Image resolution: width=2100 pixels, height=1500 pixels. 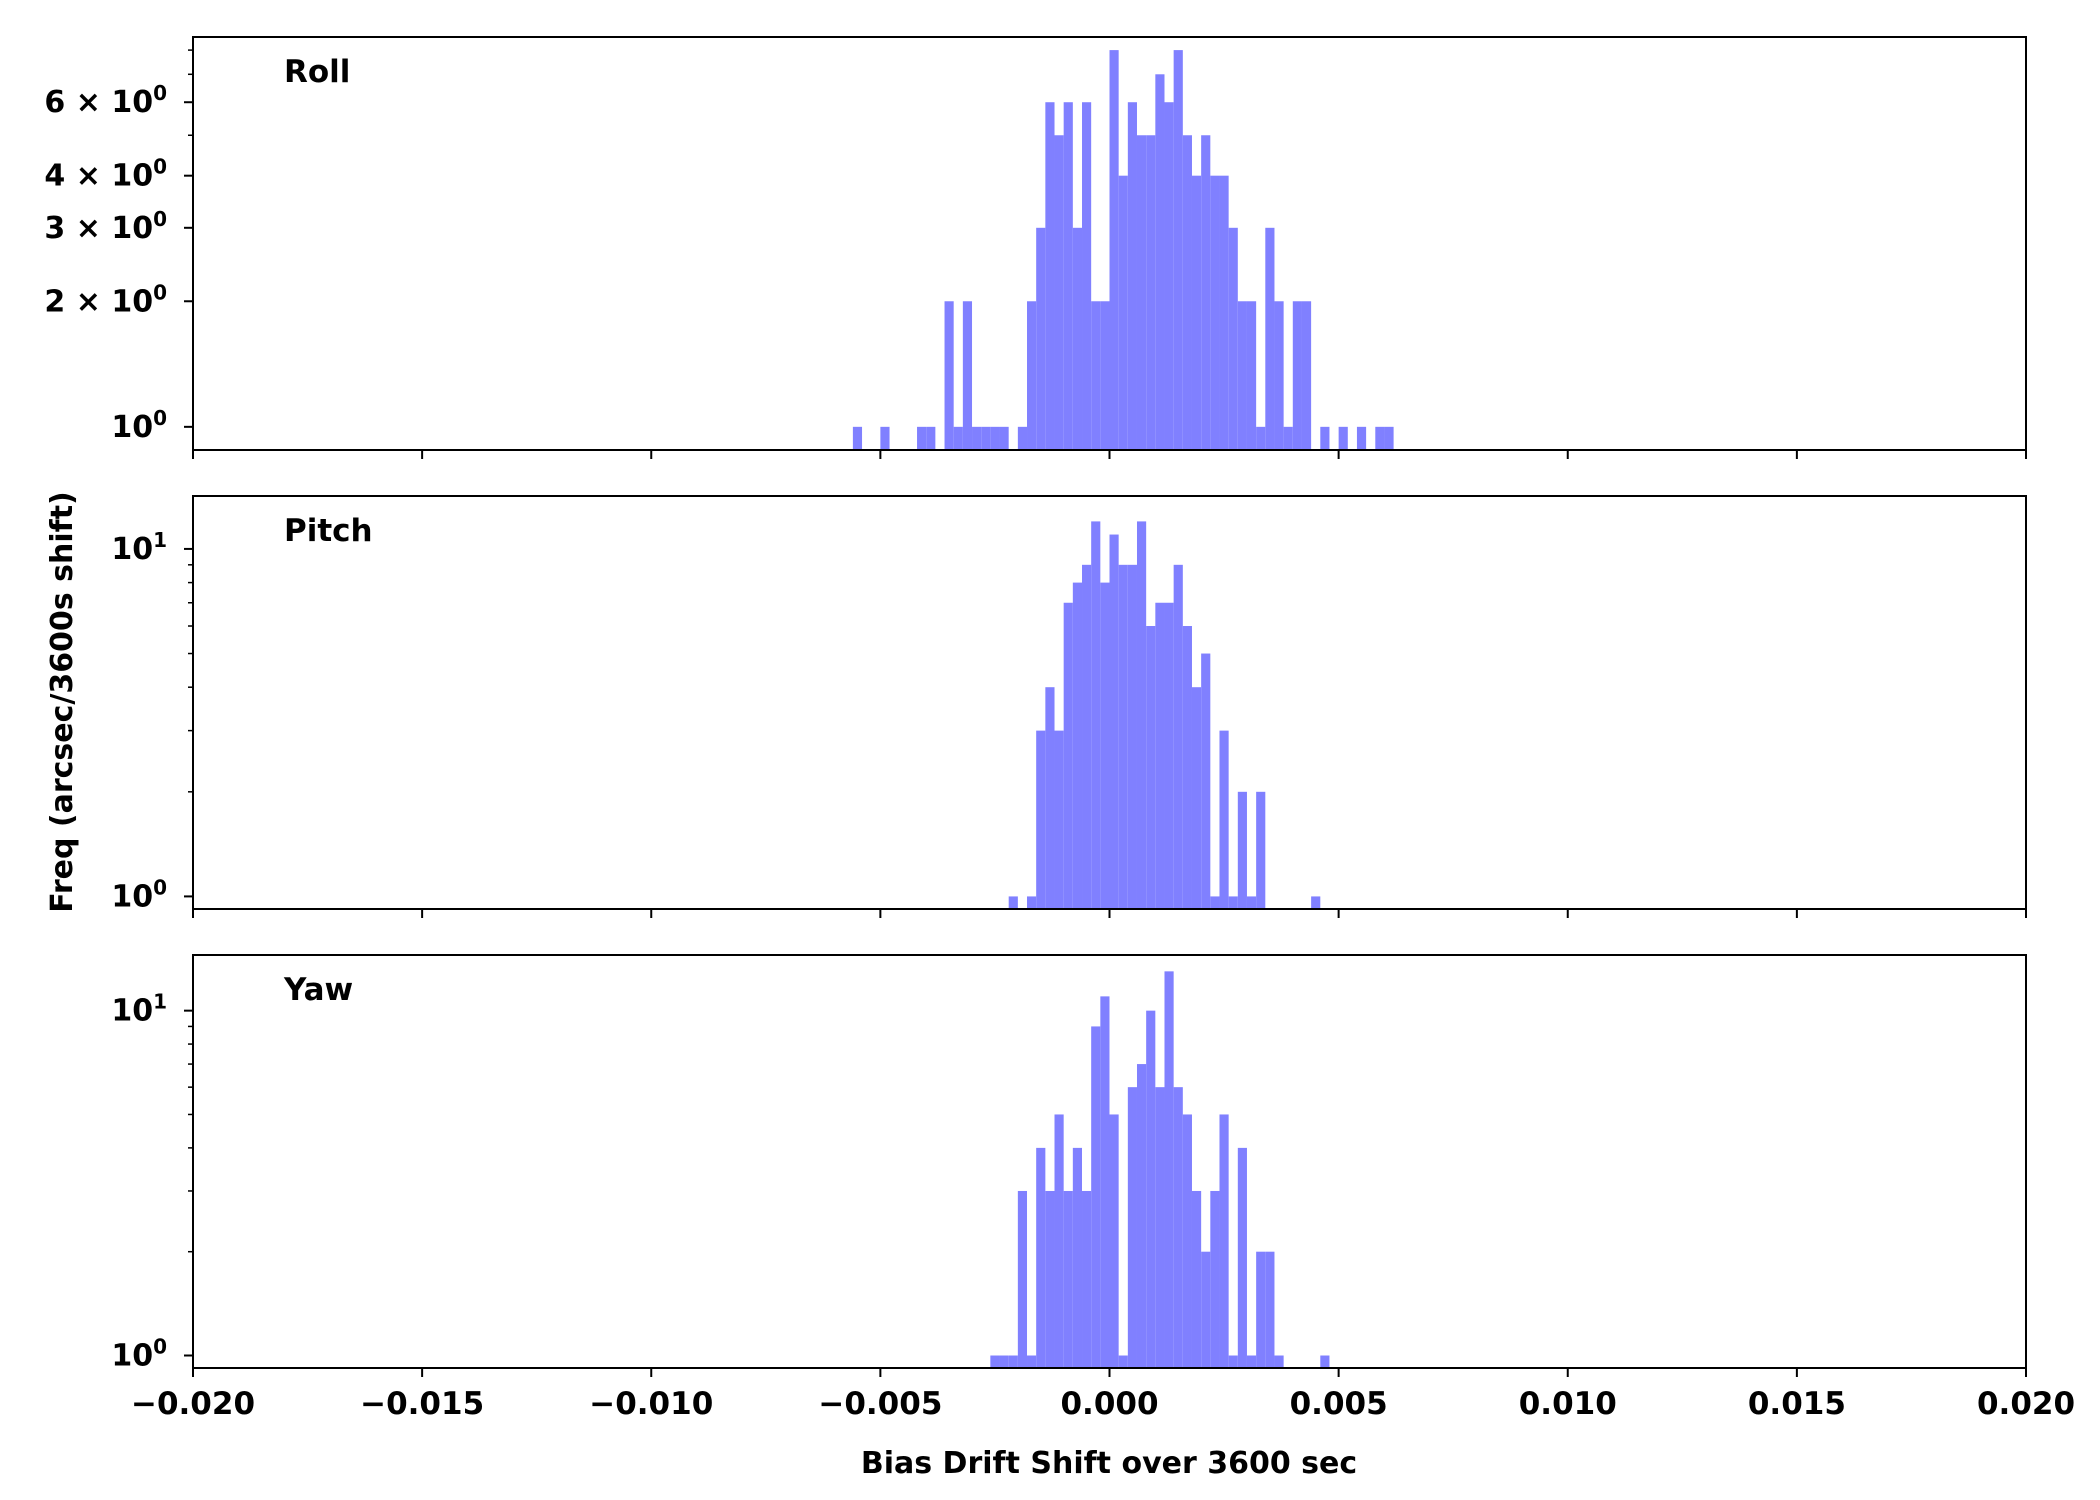 I want to click on x-tick-label: 0.020, so click(x=2026, y=1404).